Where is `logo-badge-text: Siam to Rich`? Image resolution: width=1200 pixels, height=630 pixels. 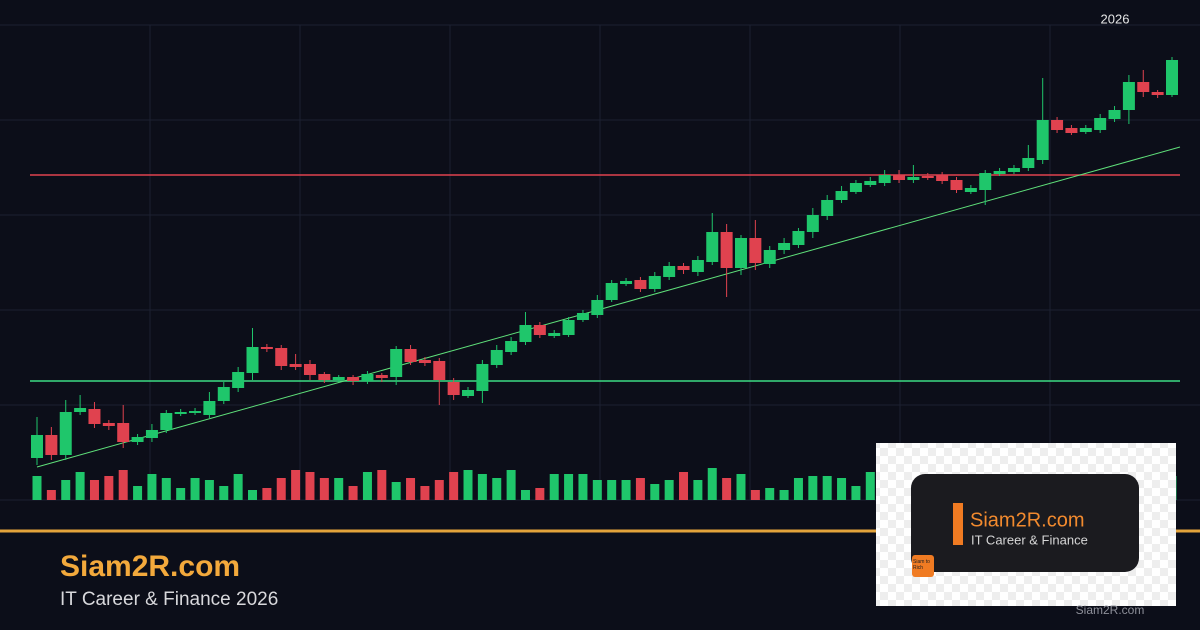
logo-badge-text: Siam to Rich is located at coordinates (921, 565).